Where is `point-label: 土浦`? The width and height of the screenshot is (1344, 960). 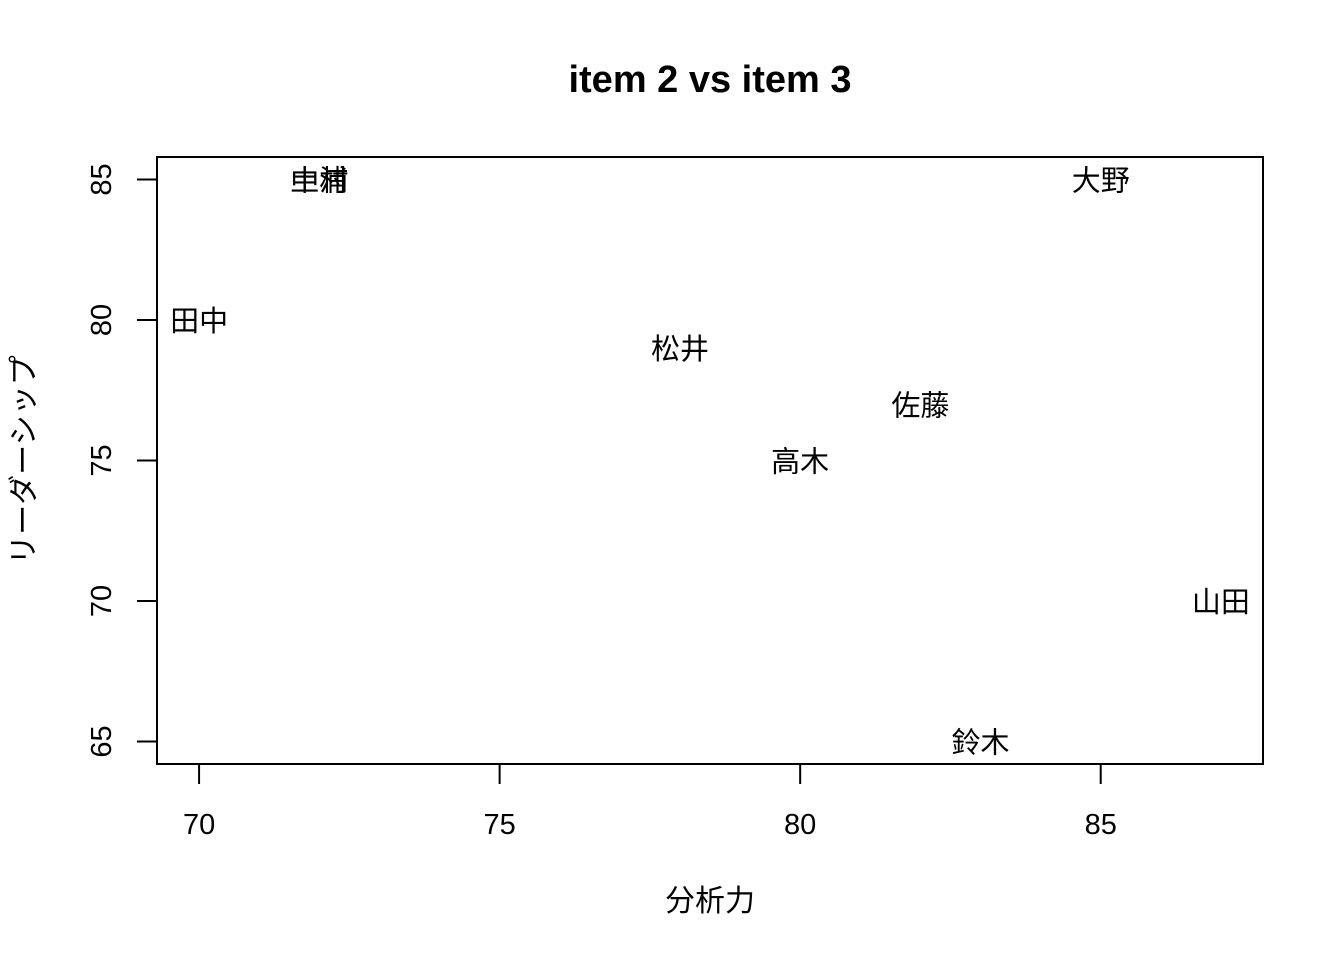
point-label: 土浦 is located at coordinates (319, 180).